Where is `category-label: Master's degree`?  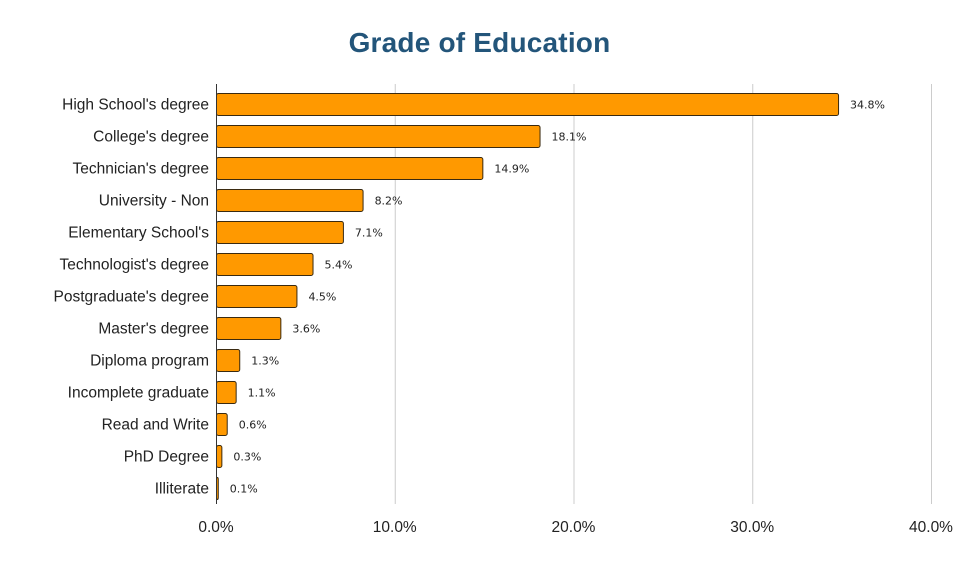 category-label: Master's degree is located at coordinates (153, 329).